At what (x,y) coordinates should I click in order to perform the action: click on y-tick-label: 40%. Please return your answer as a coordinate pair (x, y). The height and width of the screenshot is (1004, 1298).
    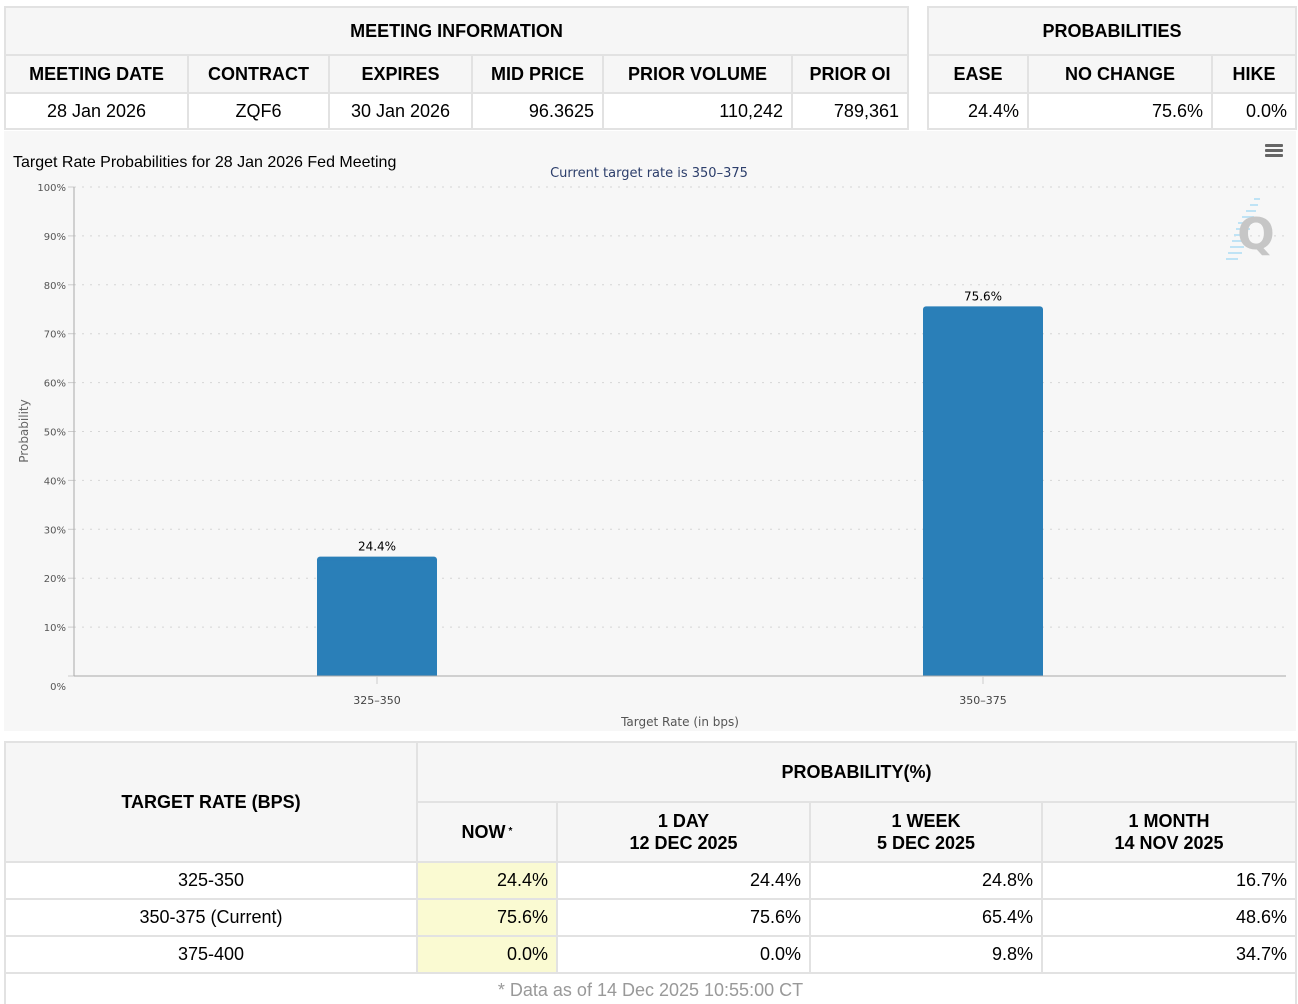
    Looking at the image, I should click on (55, 481).